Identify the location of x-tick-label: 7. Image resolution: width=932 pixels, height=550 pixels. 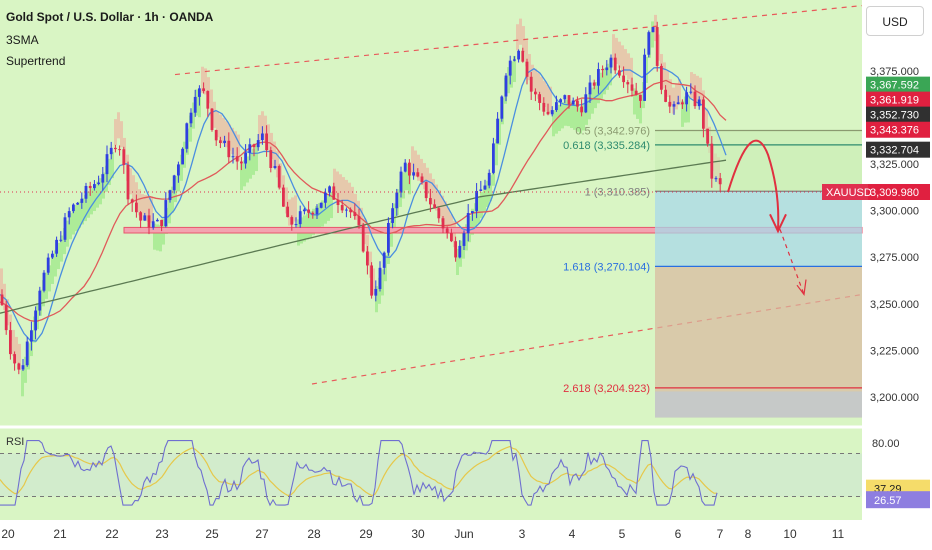
(720, 534).